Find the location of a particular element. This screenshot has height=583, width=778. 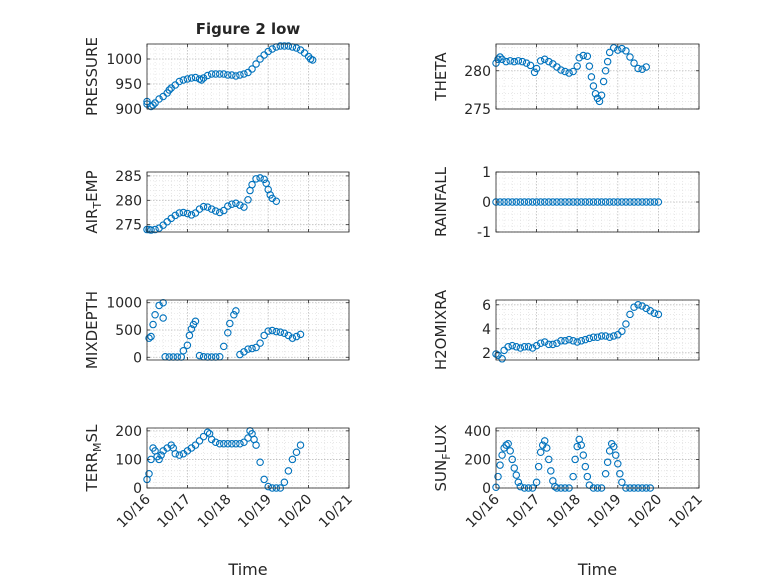

major-grid is located at coordinates (597, 330).